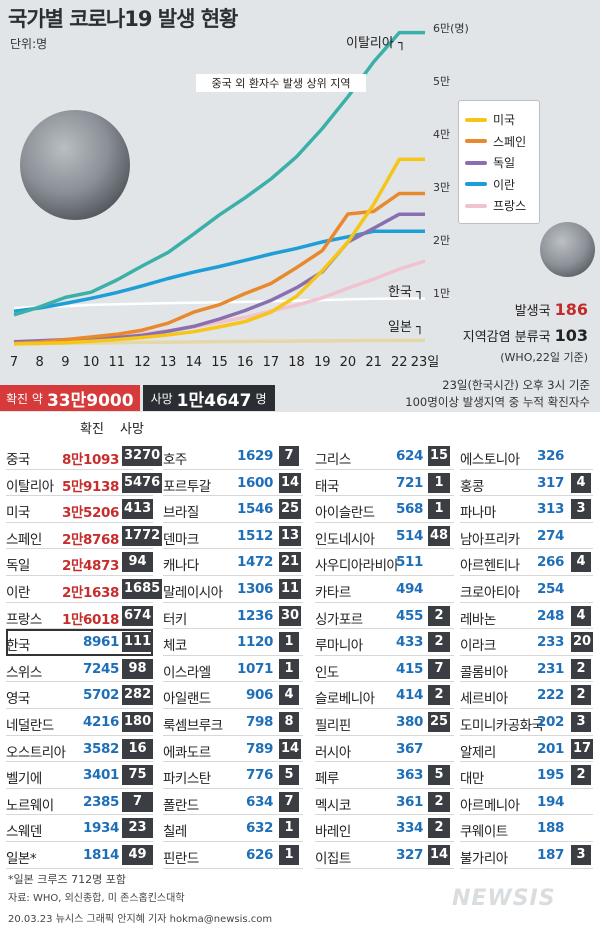  I want to click on country-name: 벨기에, so click(24, 779).